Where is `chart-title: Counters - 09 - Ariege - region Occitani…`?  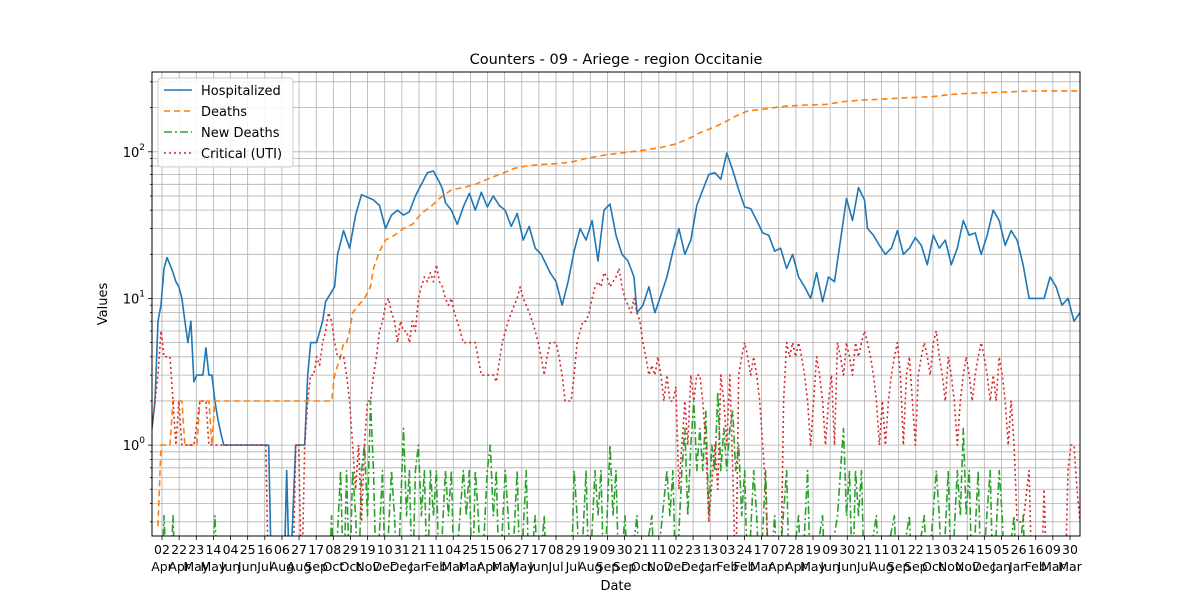 chart-title: Counters - 09 - Ariege - region Occitani… is located at coordinates (616, 60).